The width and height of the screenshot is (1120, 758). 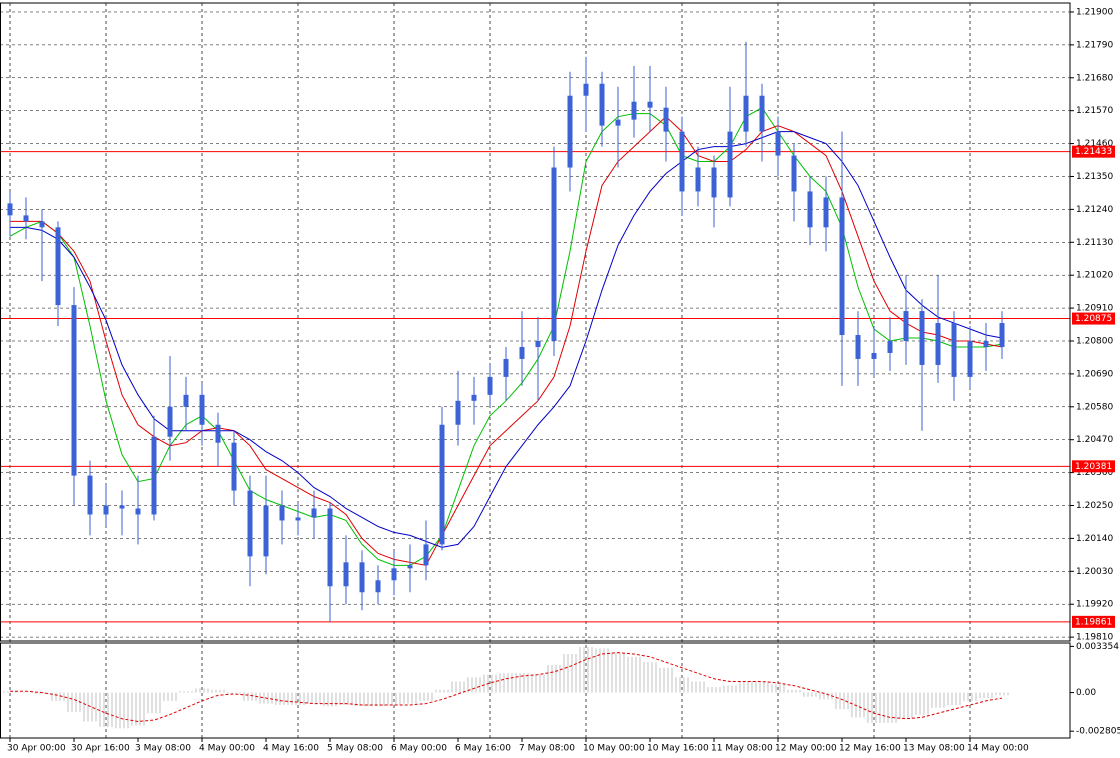 I want to click on y-tick-label: 1.20470, so click(x=1094, y=440).